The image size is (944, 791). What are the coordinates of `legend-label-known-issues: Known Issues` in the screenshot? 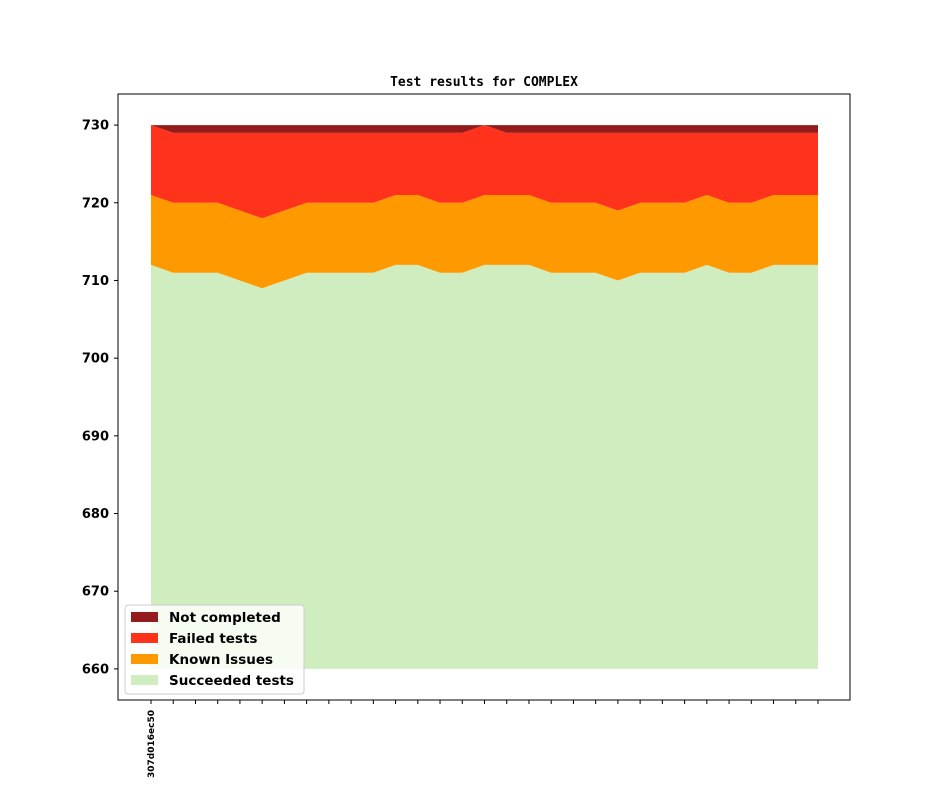 It's located at (221, 660).